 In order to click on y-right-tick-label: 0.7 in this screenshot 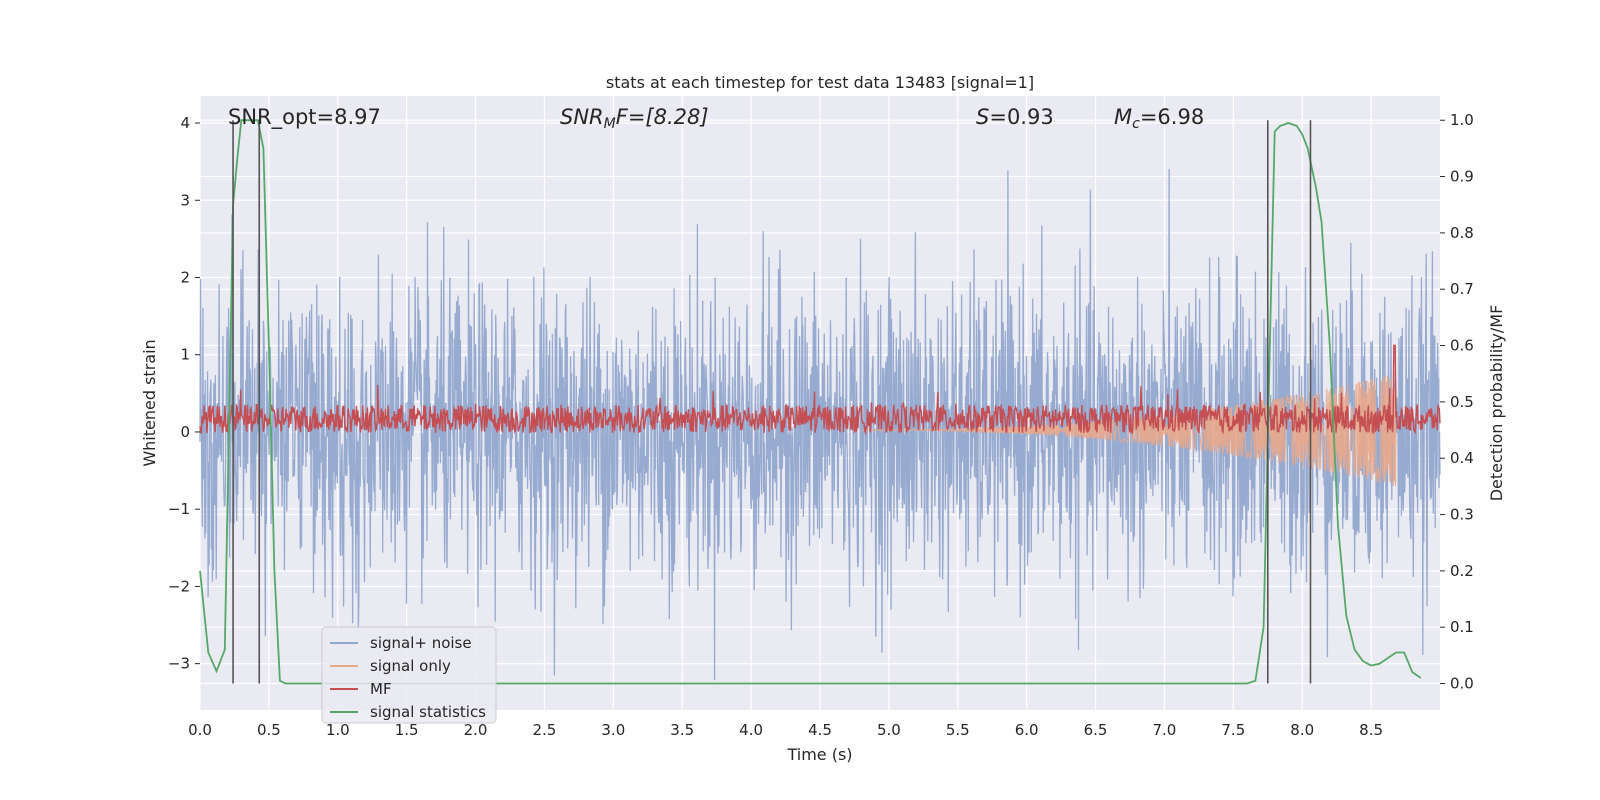, I will do `click(1462, 289)`.